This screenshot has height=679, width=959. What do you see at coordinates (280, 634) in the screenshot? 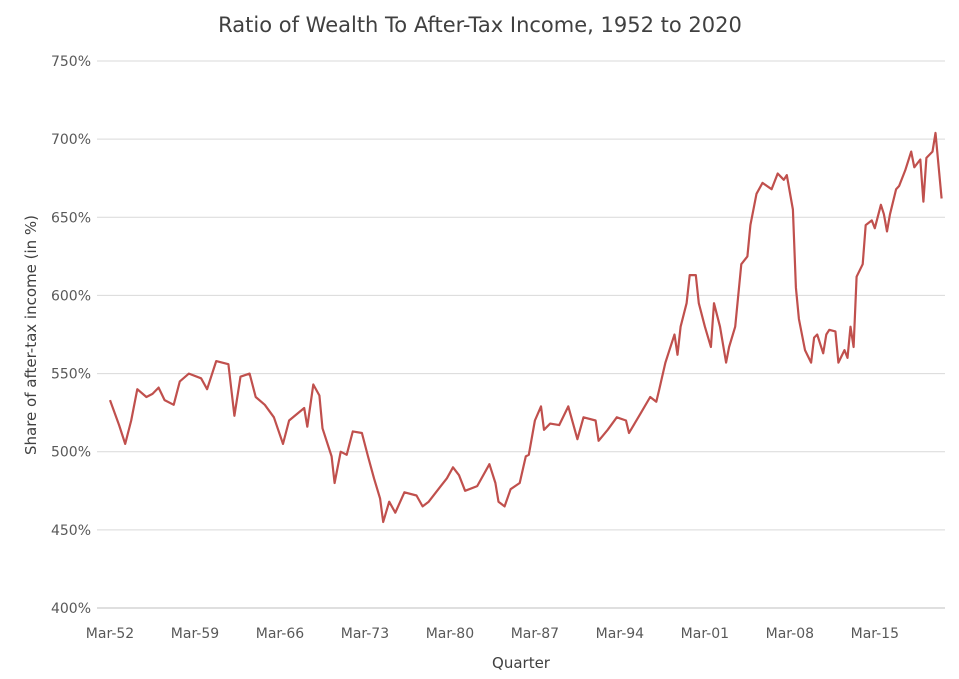
I see `x-tick-label: Mar-66` at bounding box center [280, 634].